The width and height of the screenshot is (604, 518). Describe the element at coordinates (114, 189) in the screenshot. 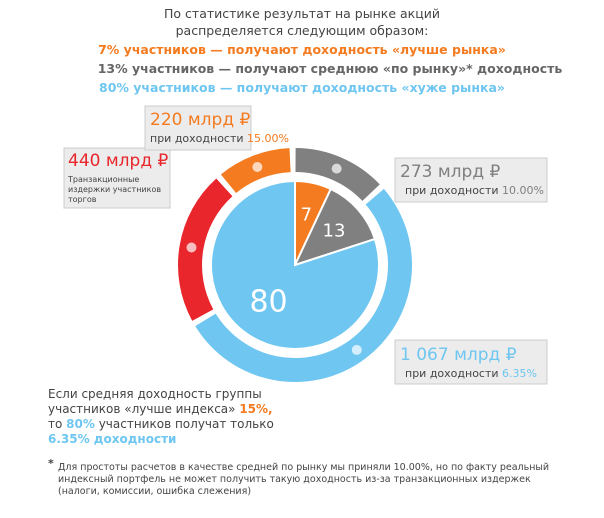

I see `note: издержки участников` at that location.